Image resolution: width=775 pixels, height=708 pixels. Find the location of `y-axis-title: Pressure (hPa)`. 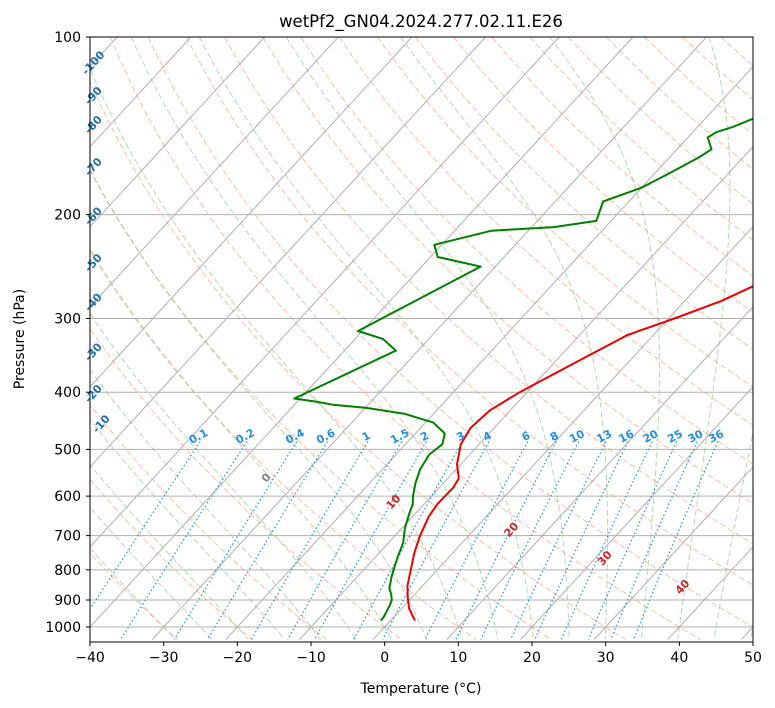

y-axis-title: Pressure (hPa) is located at coordinates (20, 339).